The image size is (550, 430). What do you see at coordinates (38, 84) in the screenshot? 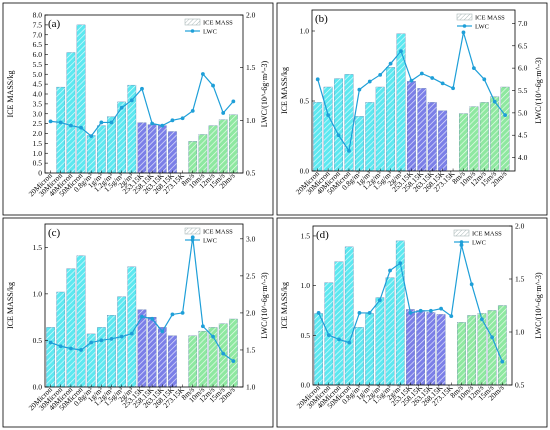
I see `y-tick-label: 4.5` at bounding box center [38, 84].